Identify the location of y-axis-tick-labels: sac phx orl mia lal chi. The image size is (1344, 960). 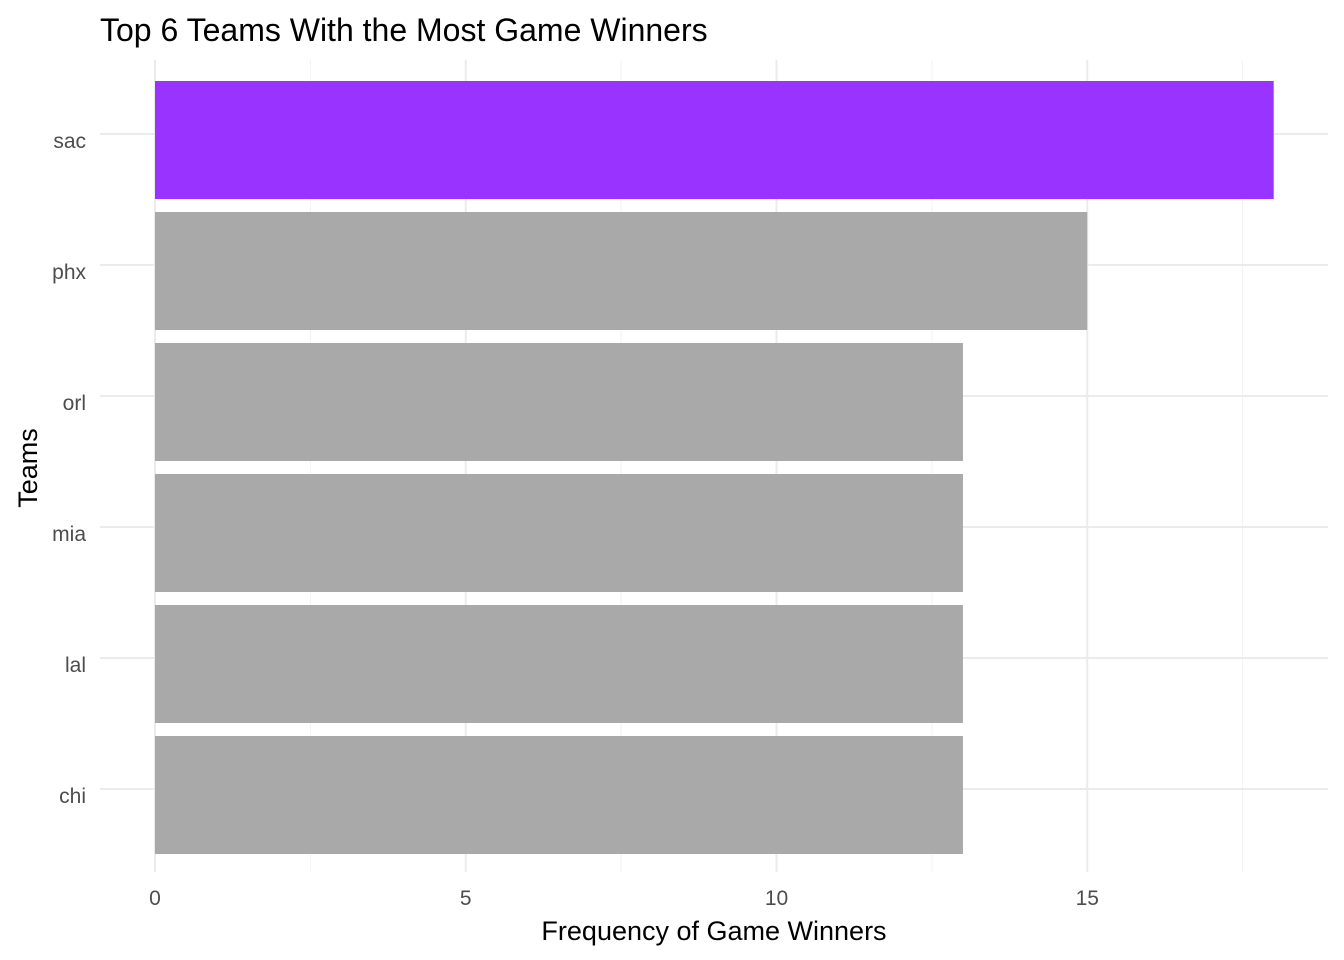
(69, 469).